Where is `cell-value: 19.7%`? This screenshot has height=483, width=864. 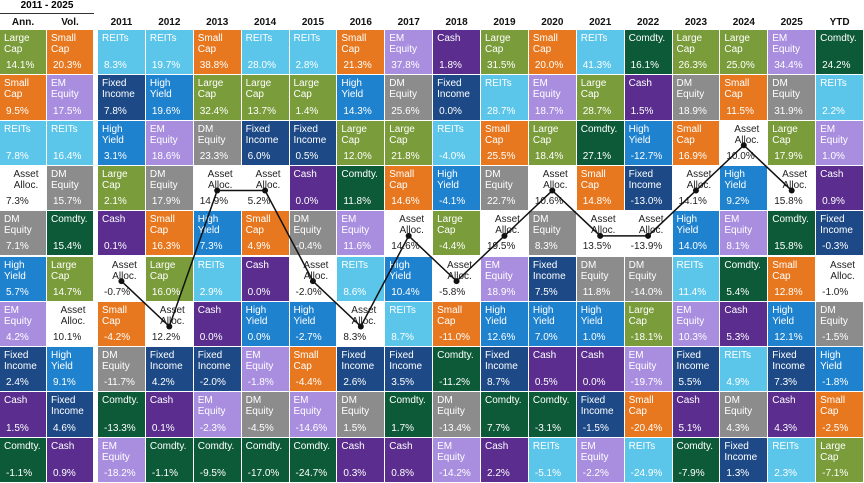 cell-value: 19.7% is located at coordinates (166, 66).